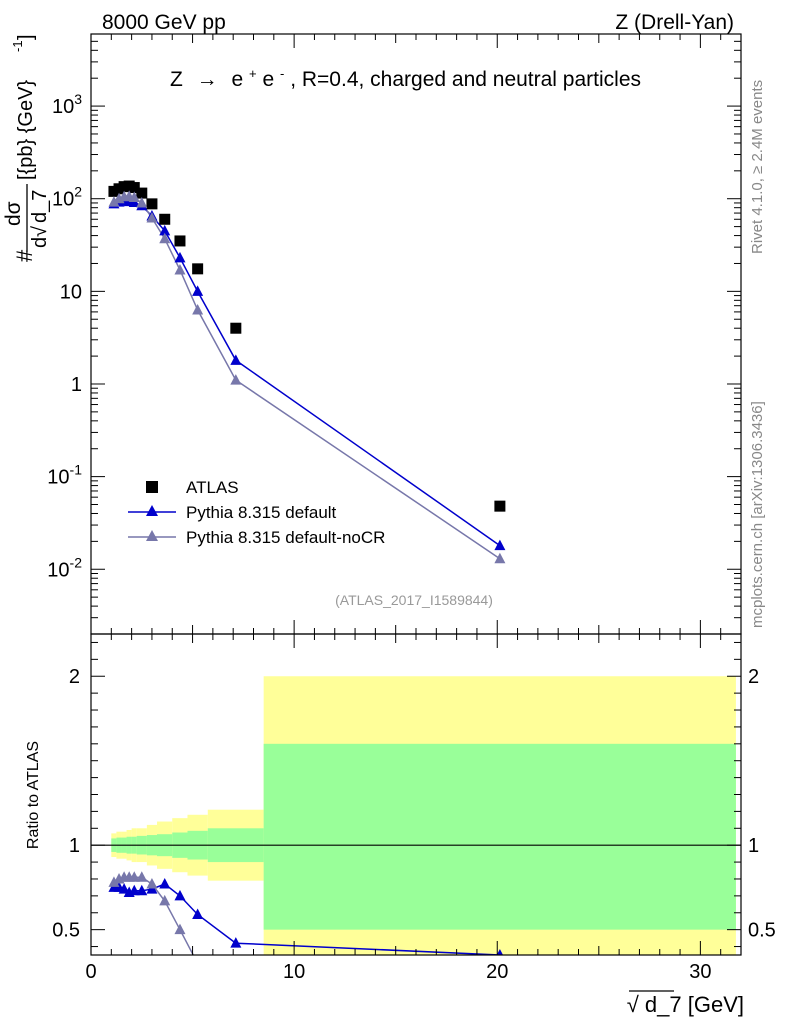  I want to click on main-ytick-label: 10³, so click(67, 104).